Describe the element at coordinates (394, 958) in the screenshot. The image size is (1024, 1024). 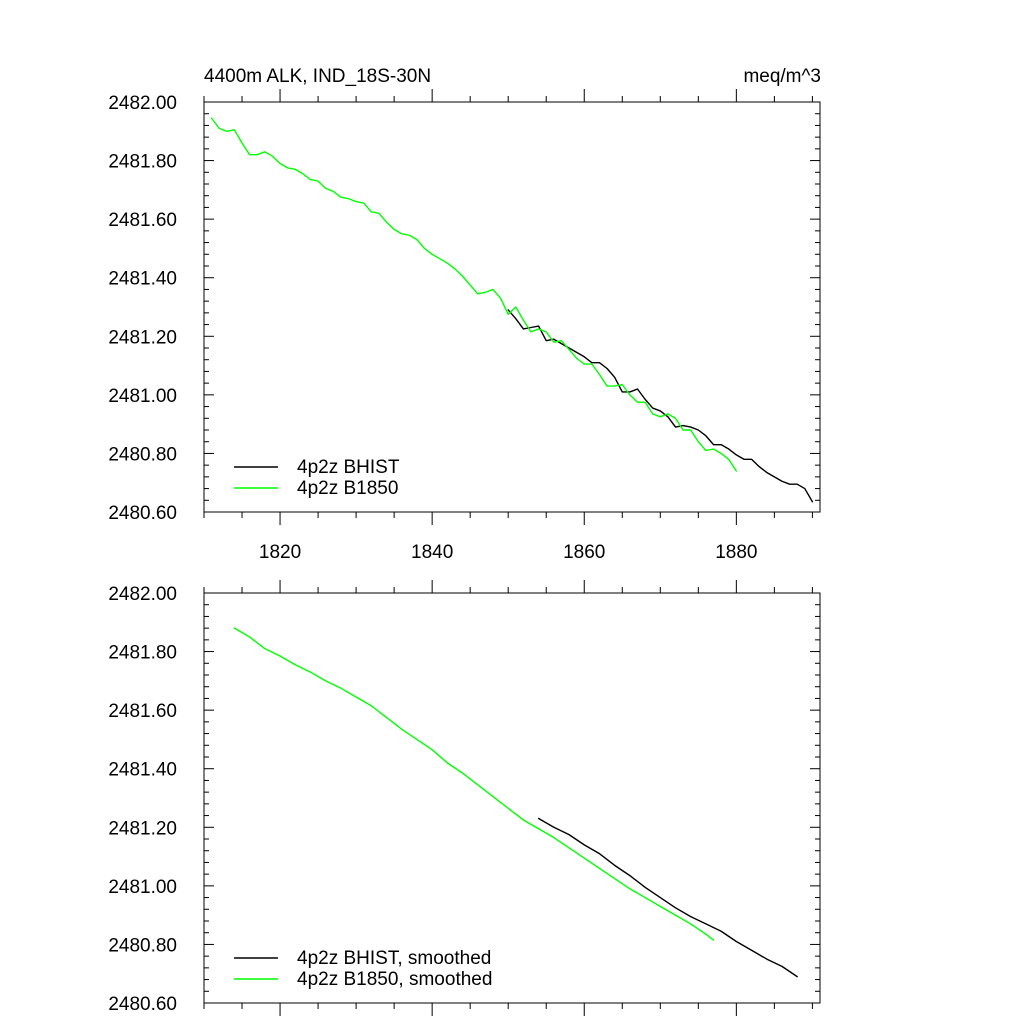
I see `legend-label: 4p2z BHIST, smoothed` at that location.